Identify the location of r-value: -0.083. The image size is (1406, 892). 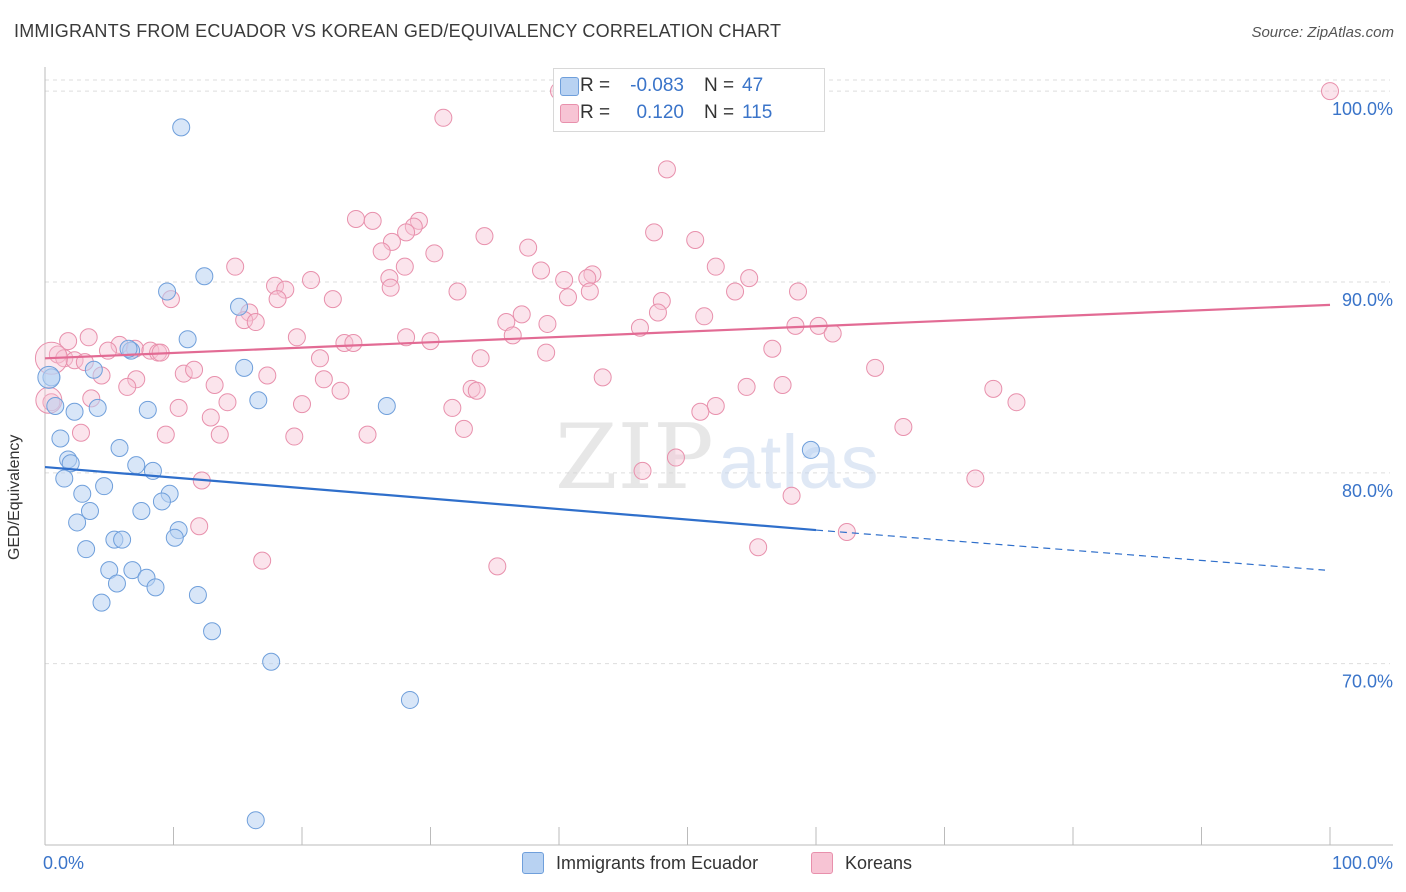
(657, 85).